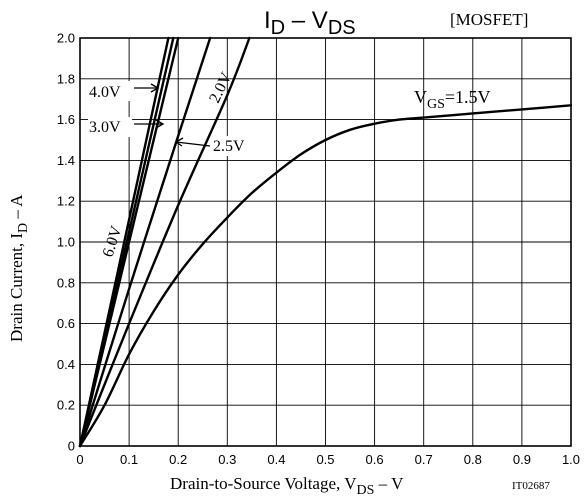  I want to click on x-tick-label: 0.7, so click(424, 459).